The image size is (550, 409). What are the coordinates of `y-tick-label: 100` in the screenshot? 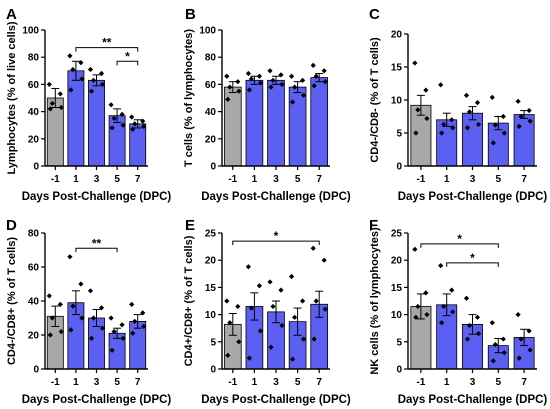 It's located at (30, 31).